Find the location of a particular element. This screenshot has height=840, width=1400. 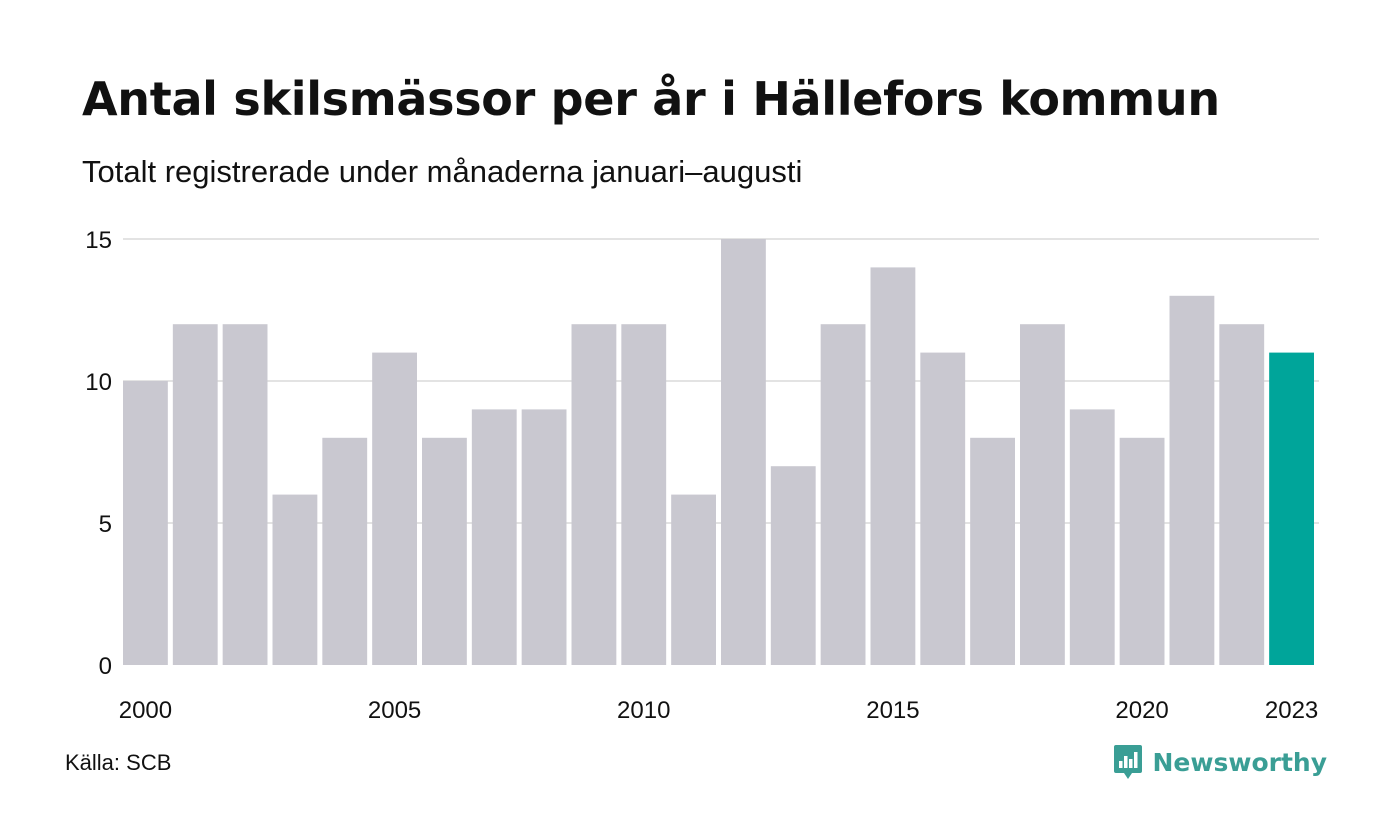

x-tick-label: 2015 is located at coordinates (892, 710).